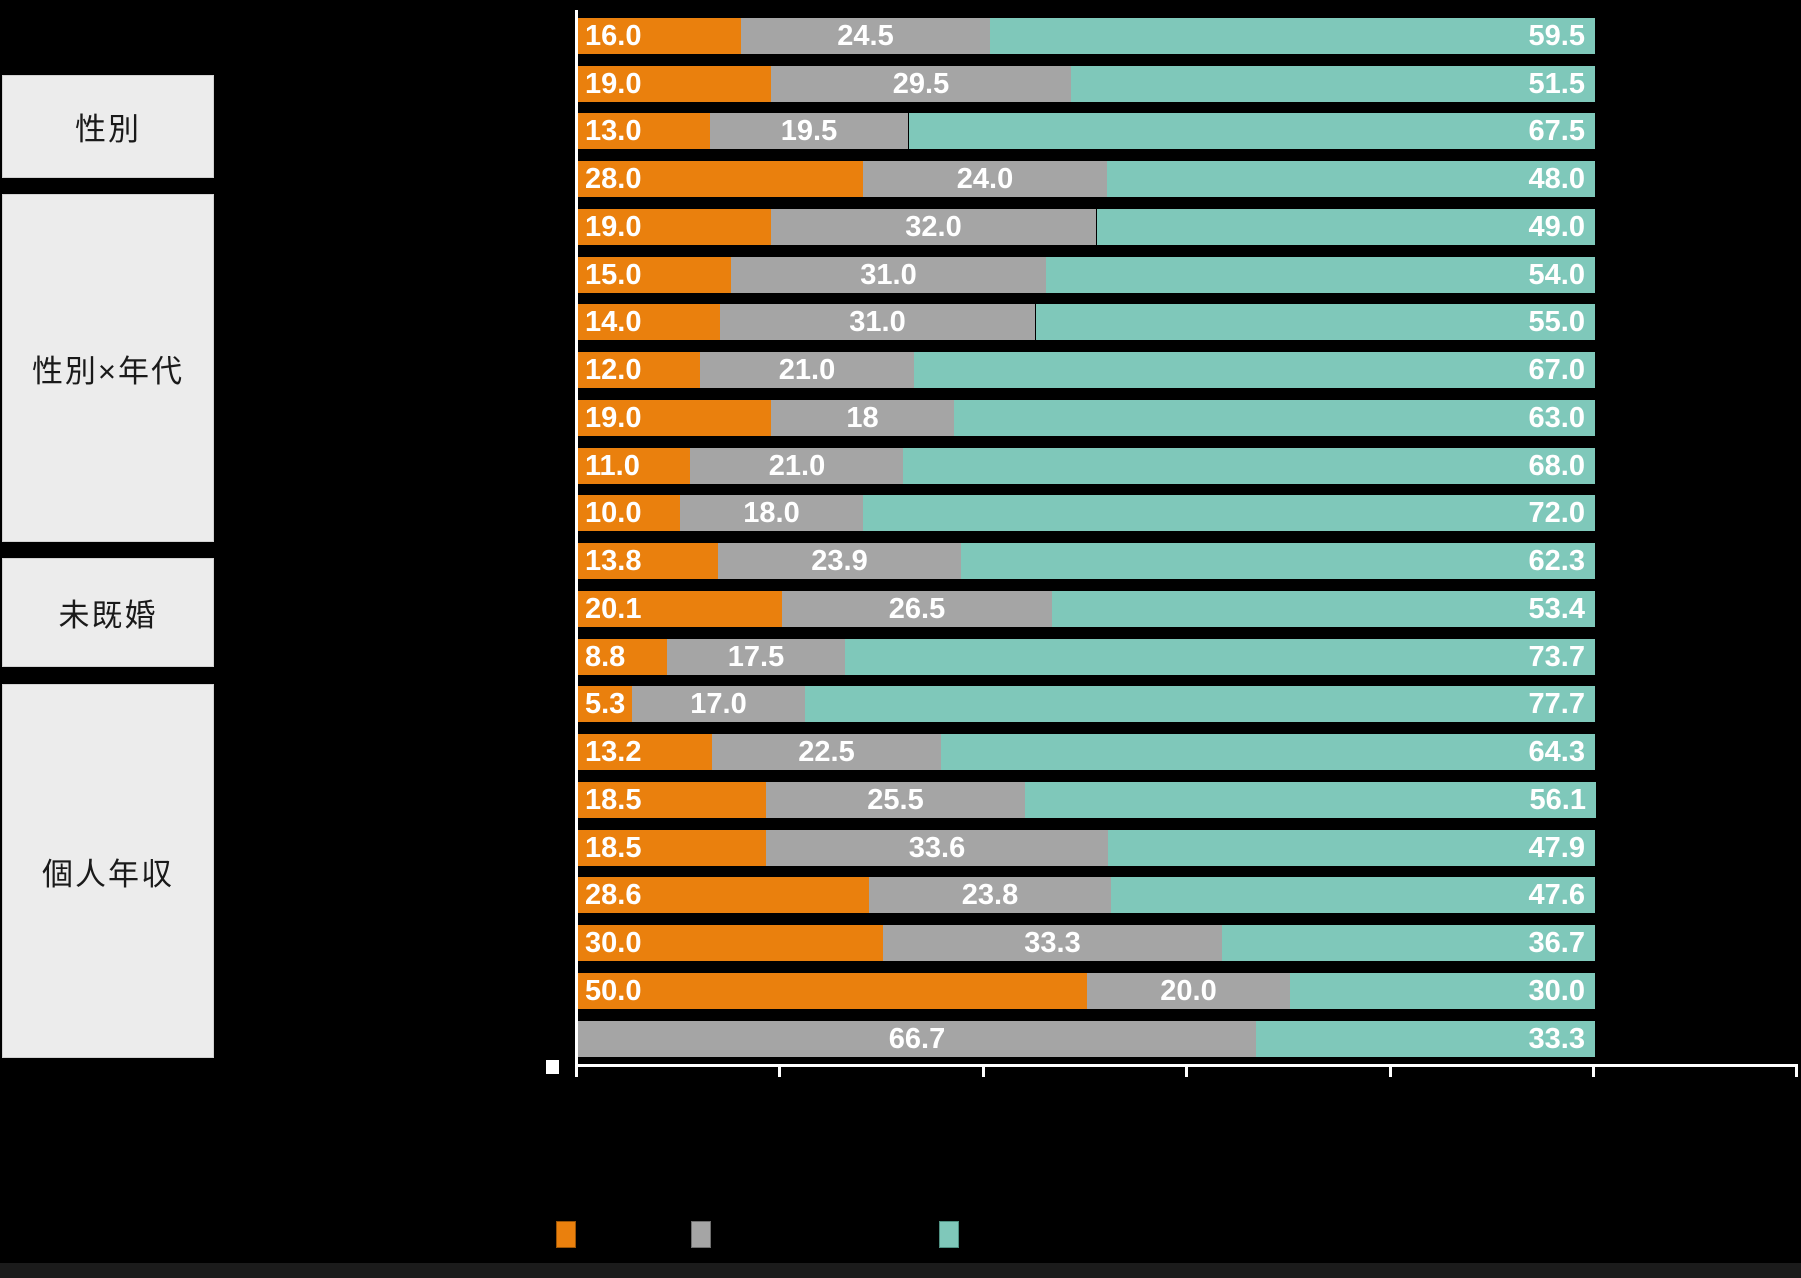 This screenshot has width=1801, height=1278. Describe the element at coordinates (613, 609) in the screenshot. I see `bar-value-label: 20.1` at that location.